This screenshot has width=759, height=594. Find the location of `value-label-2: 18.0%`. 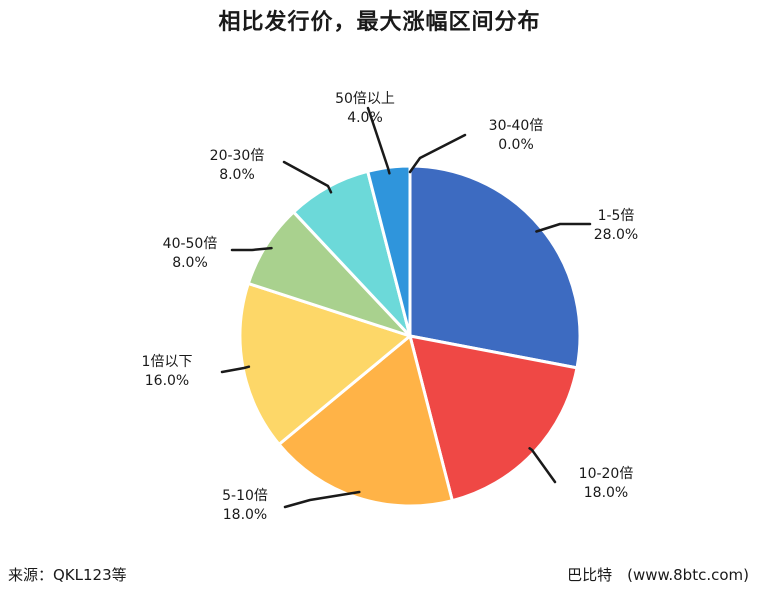

value-label-2: 18.0% is located at coordinates (606, 493).